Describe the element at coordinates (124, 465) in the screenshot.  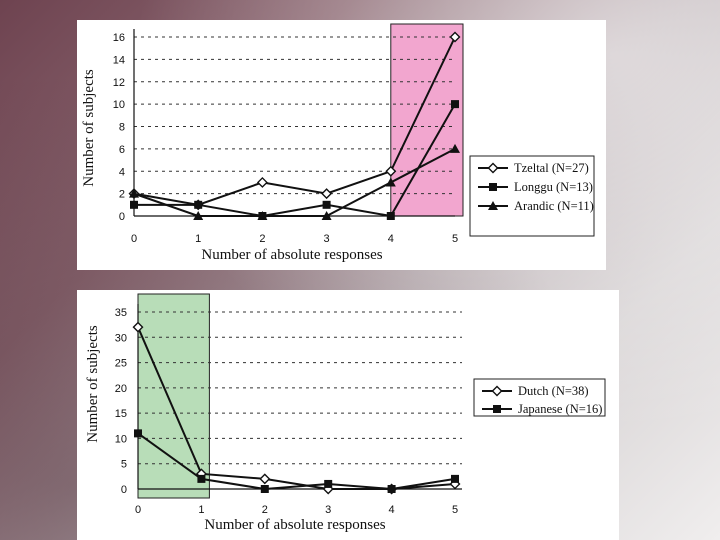
I see `y-tick-label: 5` at that location.